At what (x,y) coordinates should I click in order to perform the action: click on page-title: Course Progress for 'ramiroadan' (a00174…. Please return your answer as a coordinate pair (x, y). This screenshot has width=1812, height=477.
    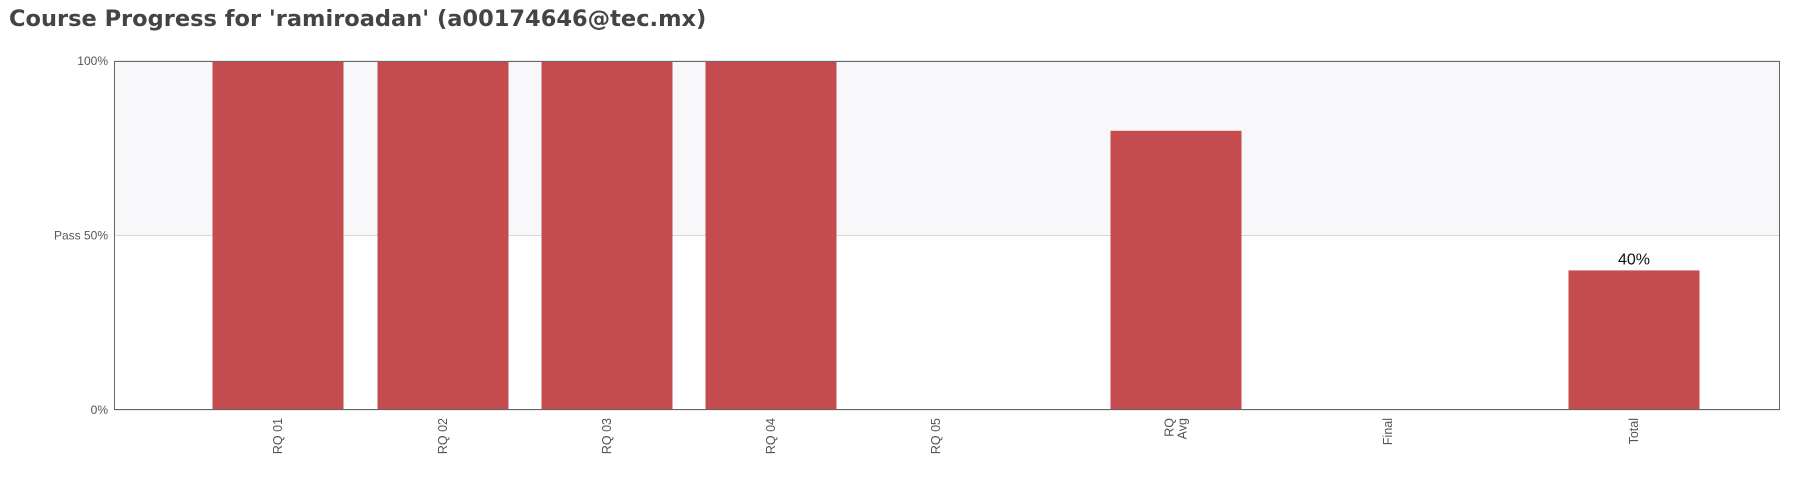
    Looking at the image, I should click on (358, 19).